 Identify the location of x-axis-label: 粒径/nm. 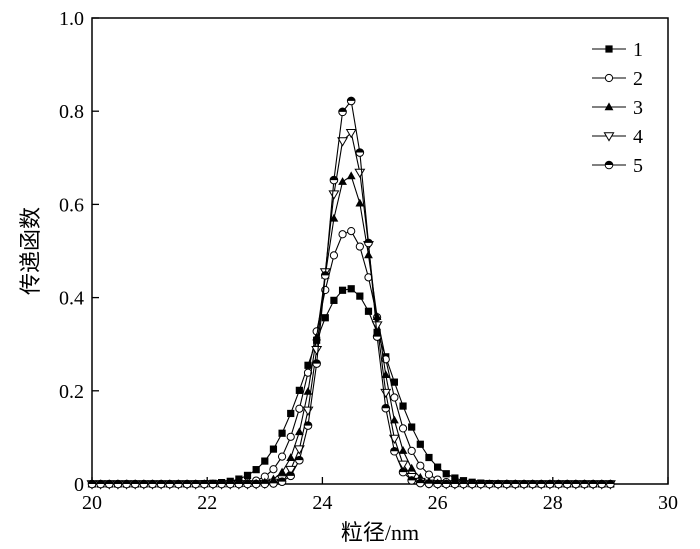
(380, 532).